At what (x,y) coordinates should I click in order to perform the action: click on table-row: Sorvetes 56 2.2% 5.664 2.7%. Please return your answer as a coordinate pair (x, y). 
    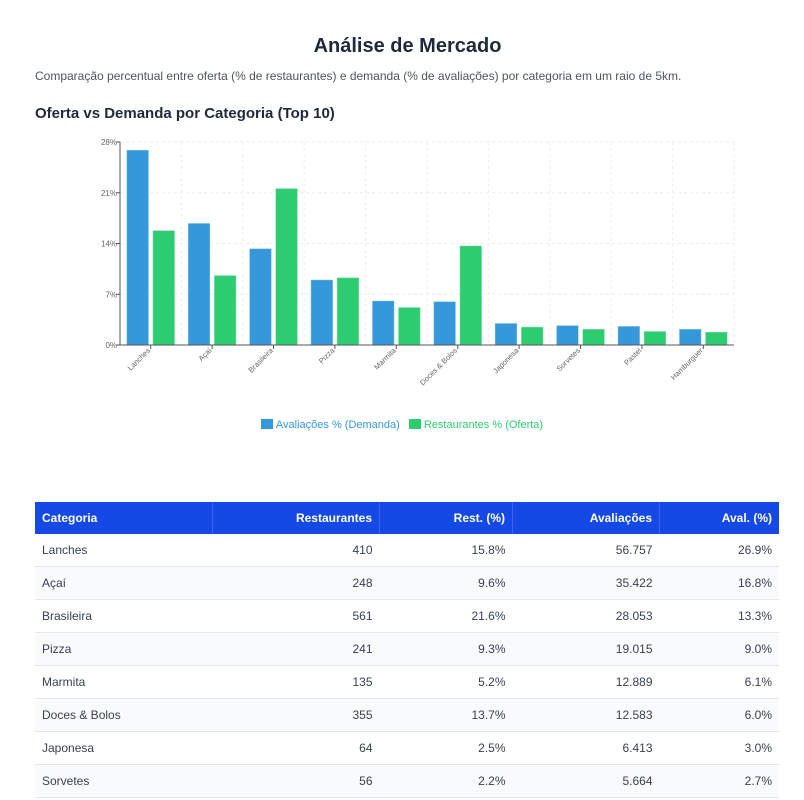
    Looking at the image, I should click on (407, 781).